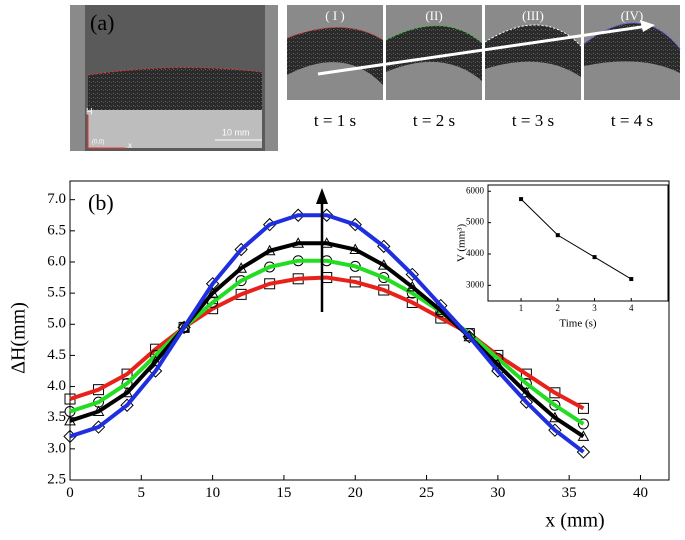 Image resolution: width=685 pixels, height=540 pixels. I want to click on y-tick-label: 5.0, so click(56, 324).